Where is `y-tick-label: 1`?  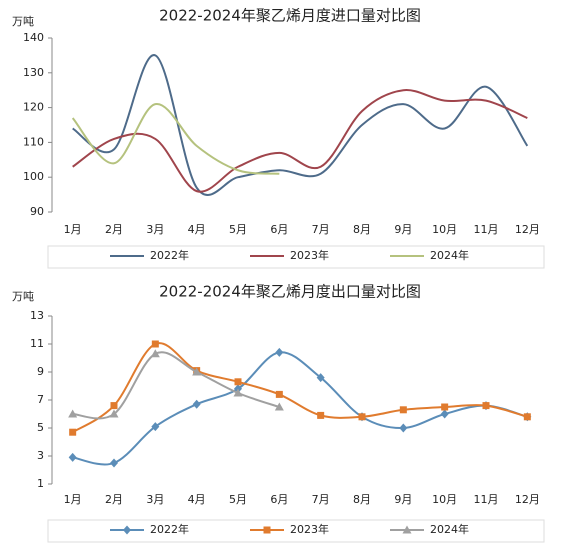
y-tick-label: 1 is located at coordinates (40, 483).